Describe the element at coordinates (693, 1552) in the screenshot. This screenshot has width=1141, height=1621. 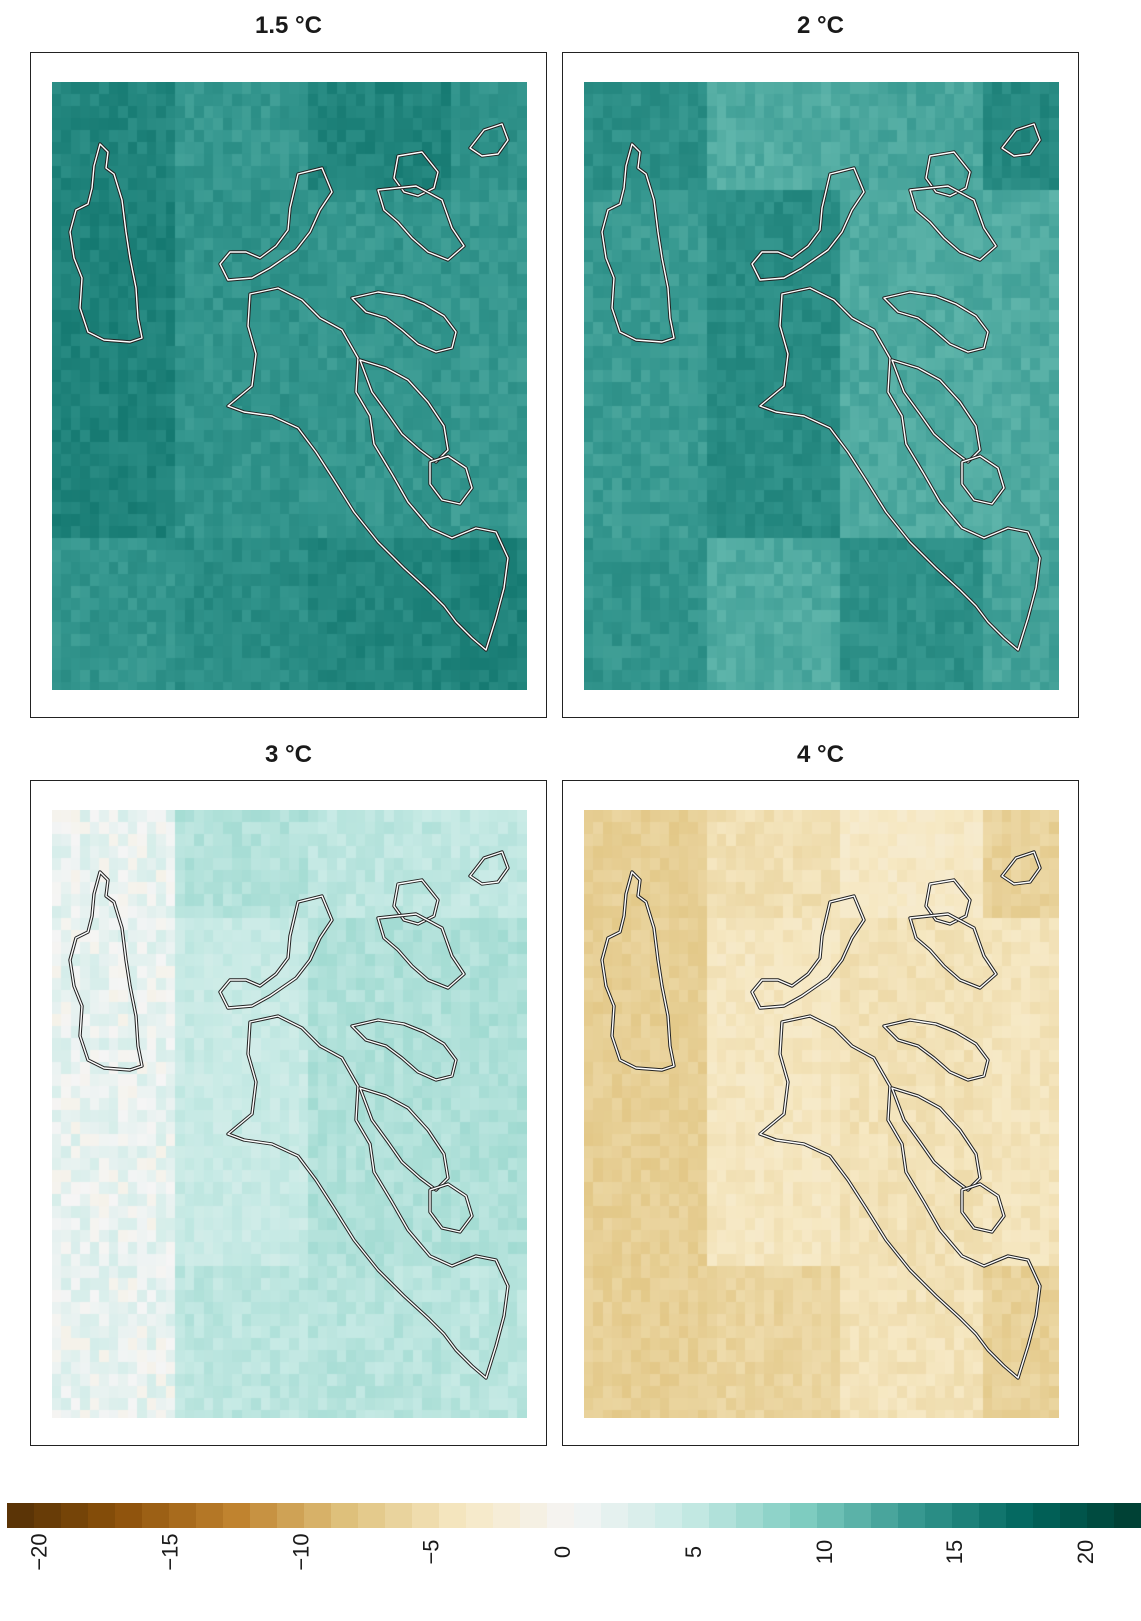
I see `colorbar-tick-label: 5` at that location.